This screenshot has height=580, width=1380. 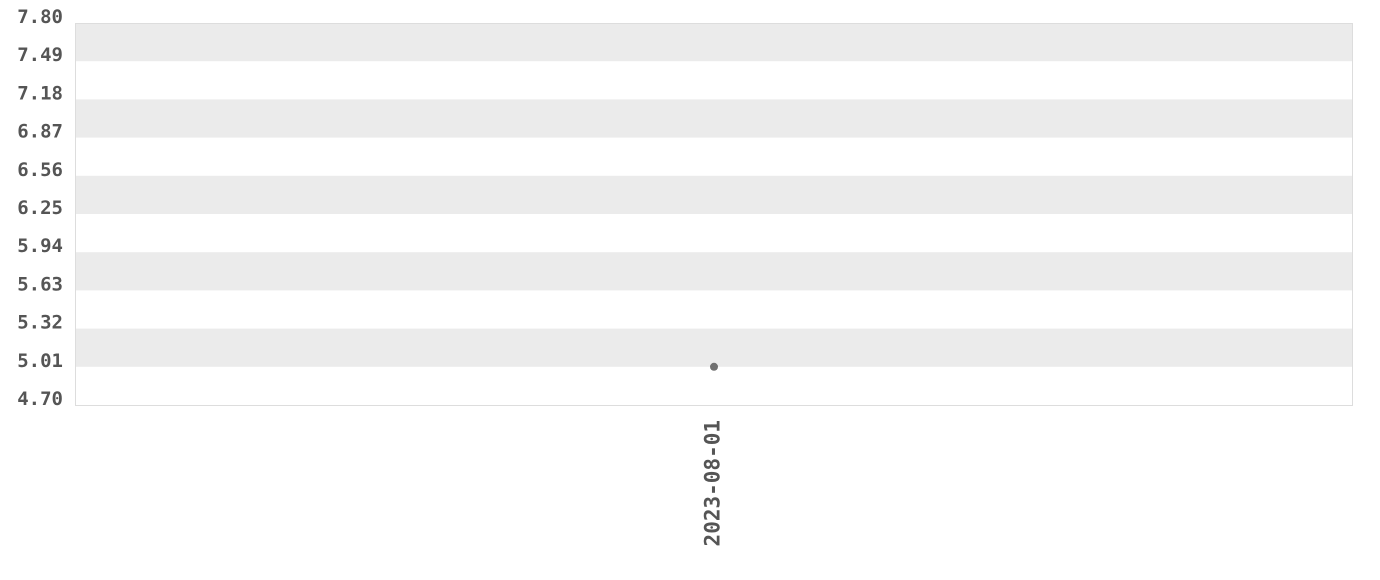 What do you see at coordinates (40, 246) in the screenshot?
I see `y-tick-label: 5.94` at bounding box center [40, 246].